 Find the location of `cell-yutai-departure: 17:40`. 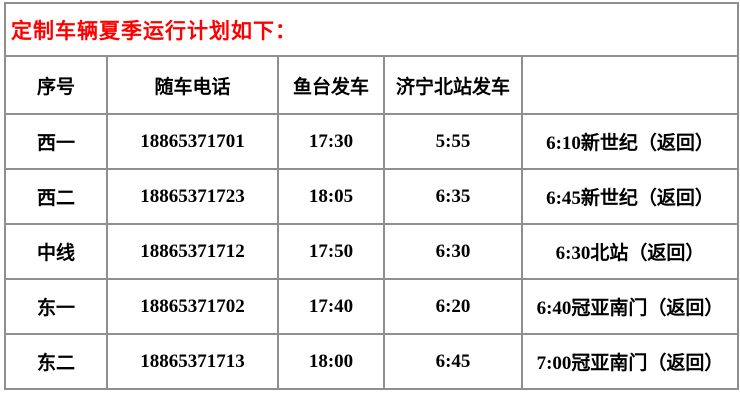

cell-yutai-departure: 17:40 is located at coordinates (331, 306).